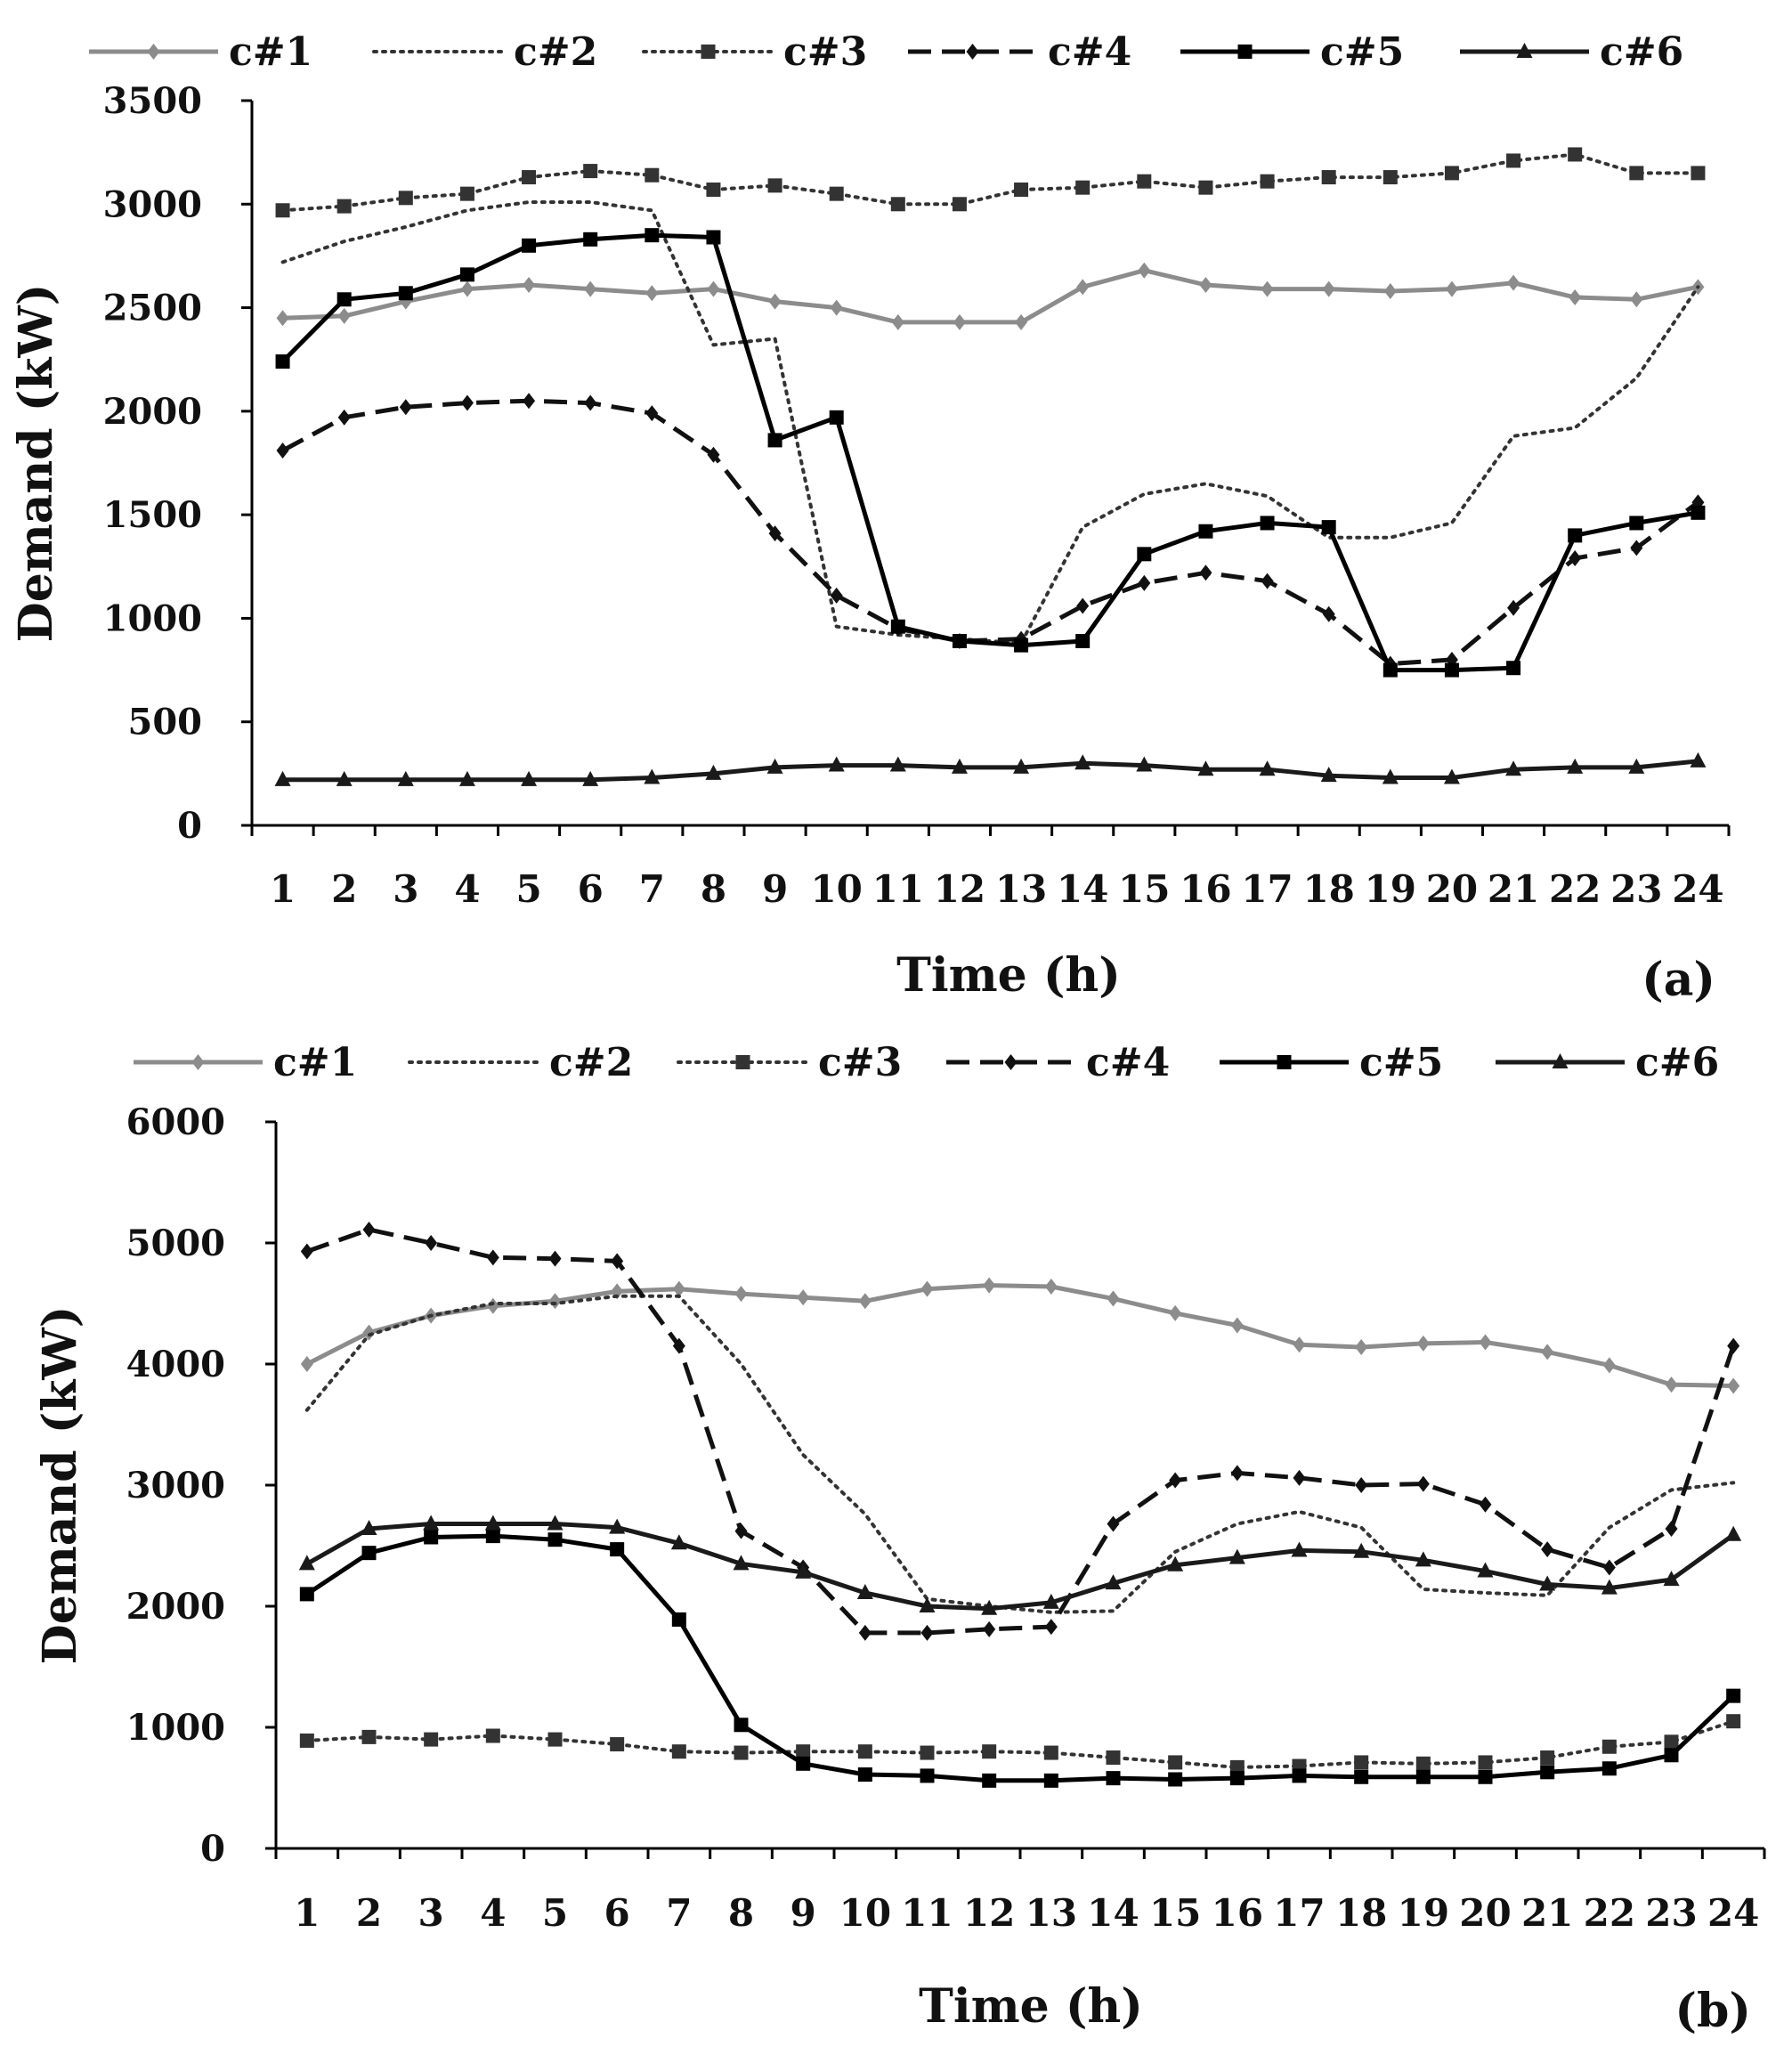 Image resolution: width=1792 pixels, height=2071 pixels. What do you see at coordinates (713, 889) in the screenshot?
I see `x-tick-label: 8` at bounding box center [713, 889].